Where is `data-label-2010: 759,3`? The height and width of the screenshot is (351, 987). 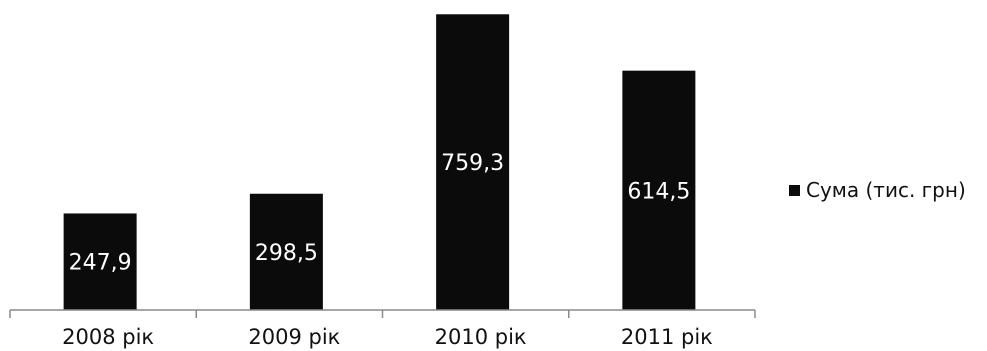
data-label-2010: 759,3 is located at coordinates (472, 163).